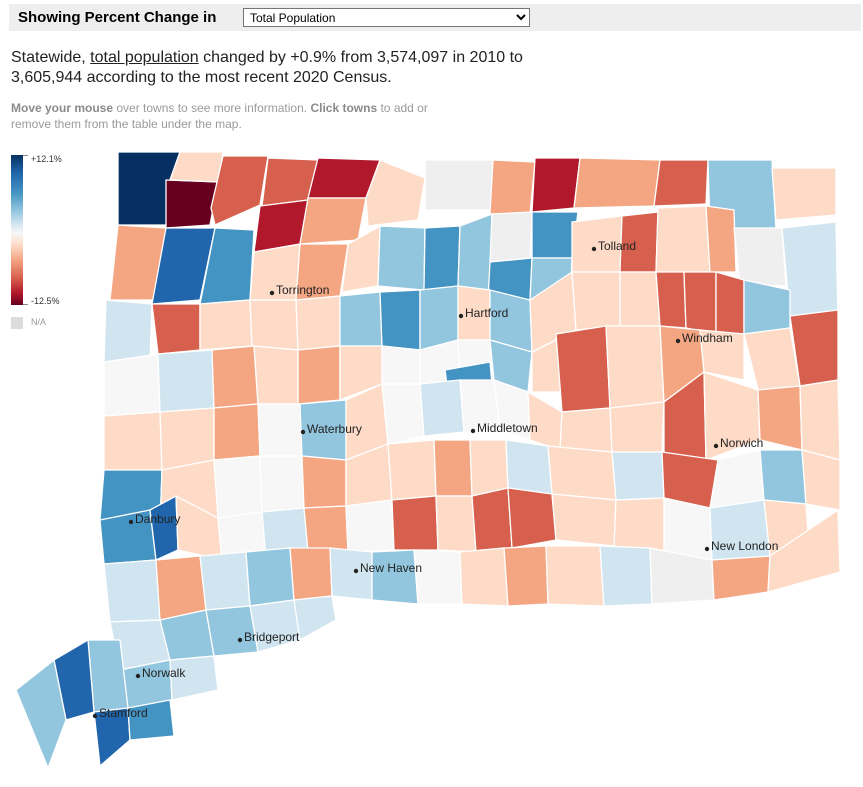 This screenshot has width=863, height=787. I want to click on variable-link: total population, so click(144, 57).